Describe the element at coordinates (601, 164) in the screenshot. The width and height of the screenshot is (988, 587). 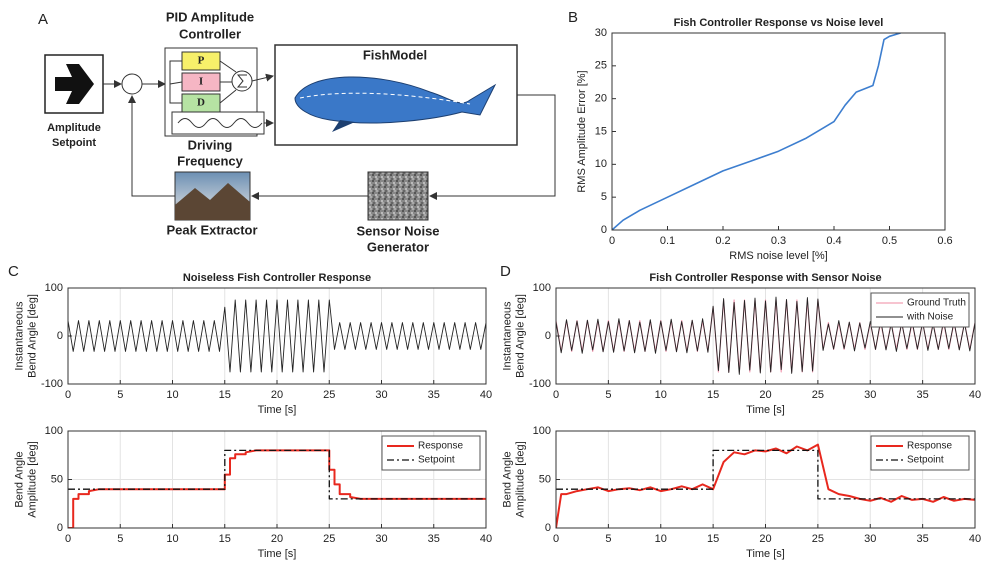
I see `y-tick-label: 10` at that location.